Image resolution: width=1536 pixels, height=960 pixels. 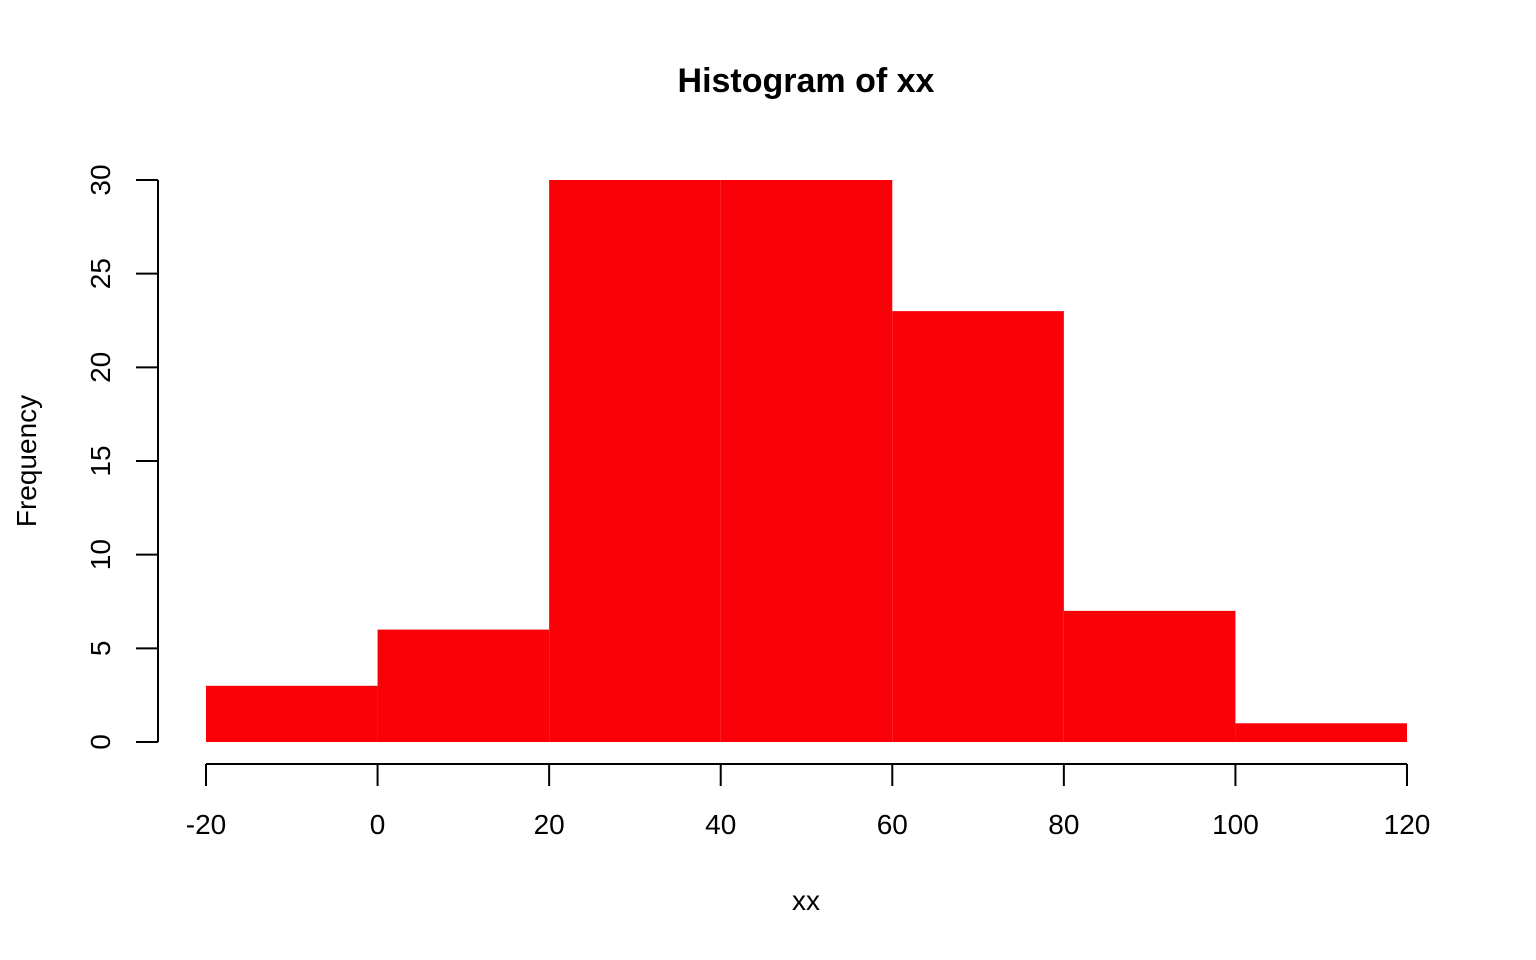 I want to click on x-tick-label: 120, so click(x=1407, y=824).